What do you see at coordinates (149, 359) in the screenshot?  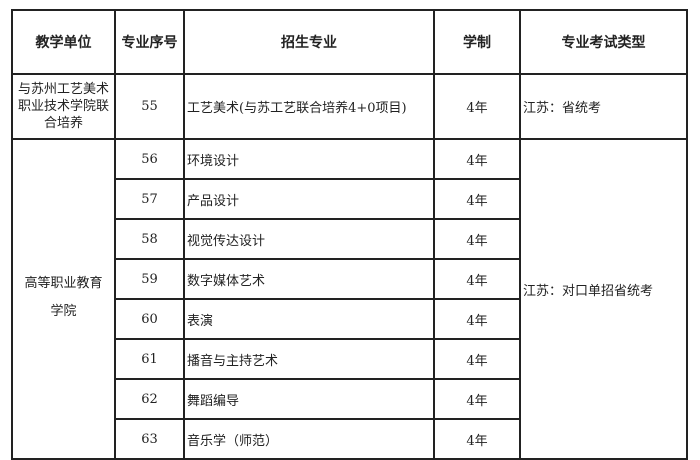 I see `number-cell: 61` at bounding box center [149, 359].